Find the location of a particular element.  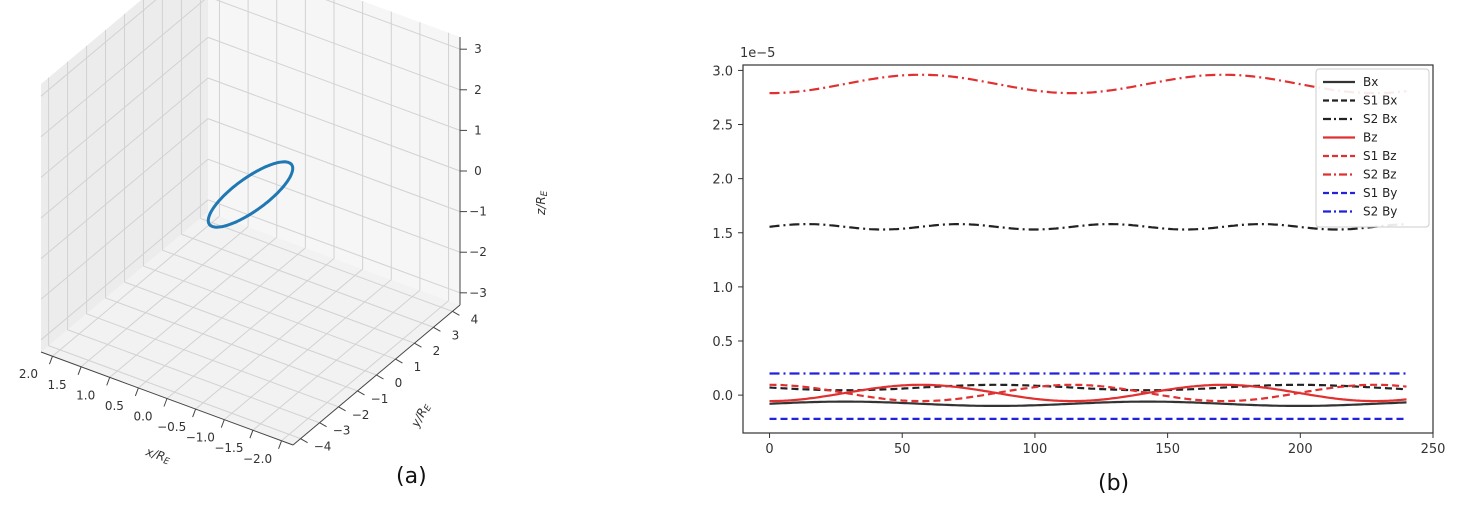

y-tick-label: 3.0 is located at coordinates (722, 71).